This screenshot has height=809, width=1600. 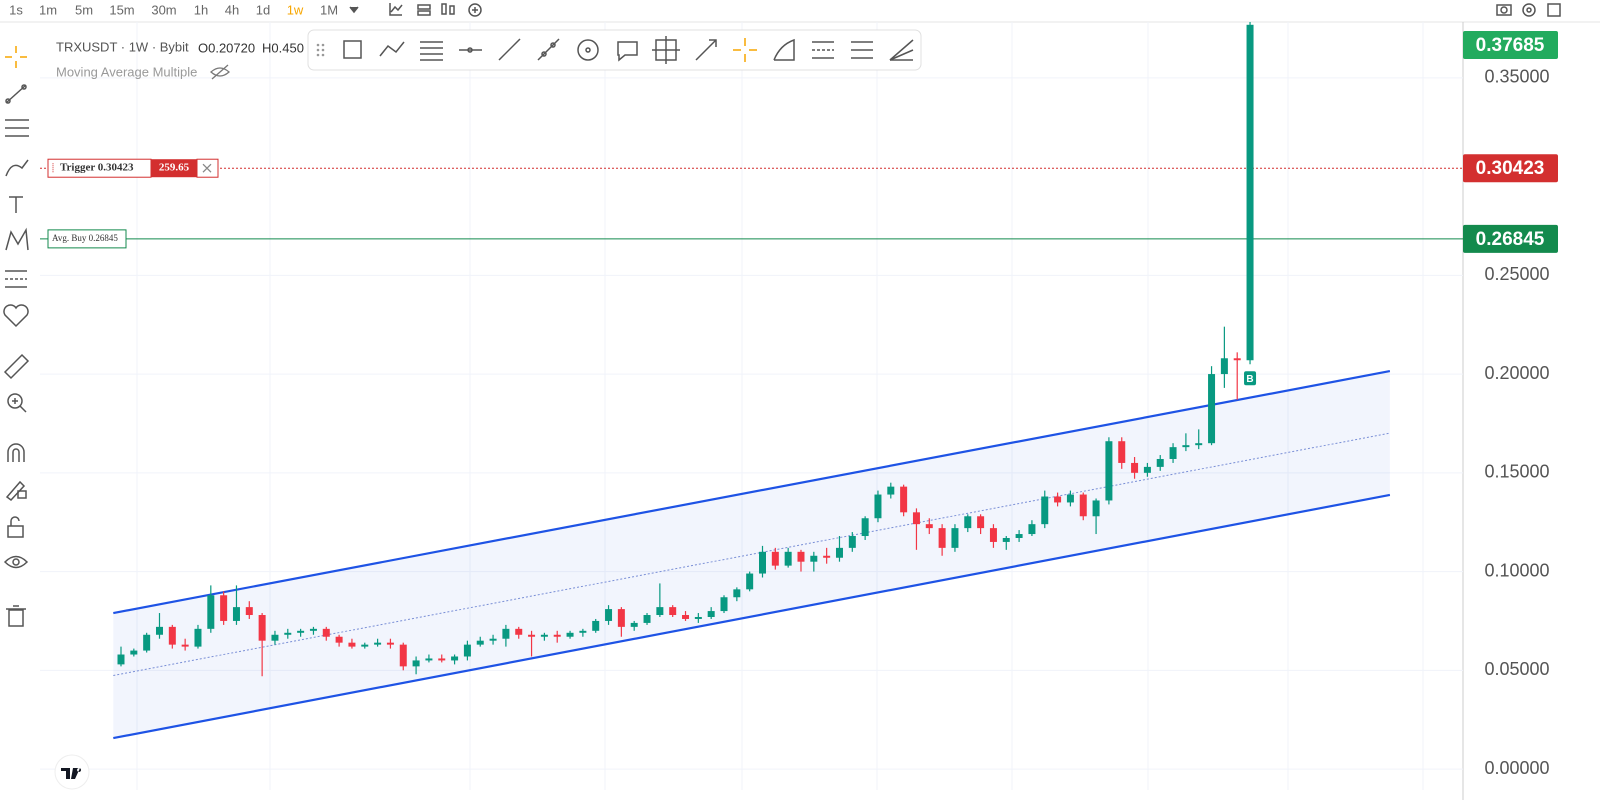 What do you see at coordinates (1516, 373) in the screenshot?
I see `y-tick-label: 0.20000` at bounding box center [1516, 373].